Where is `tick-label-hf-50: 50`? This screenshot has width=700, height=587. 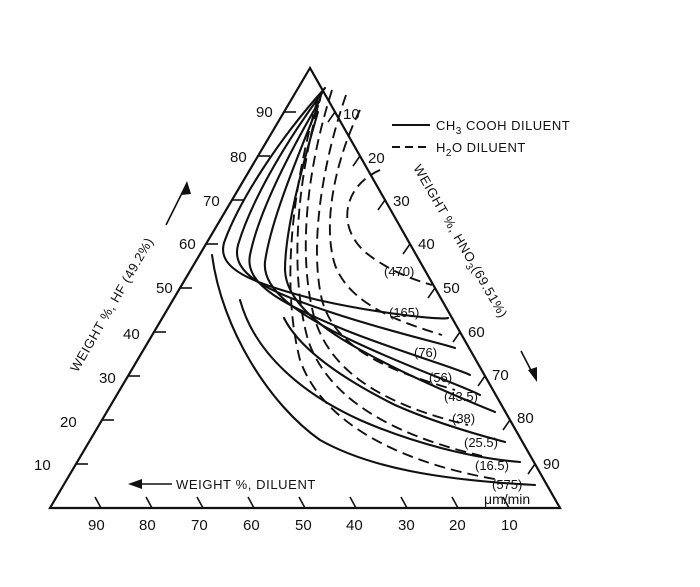 tick-label-hf-50: 50 is located at coordinates (164, 288).